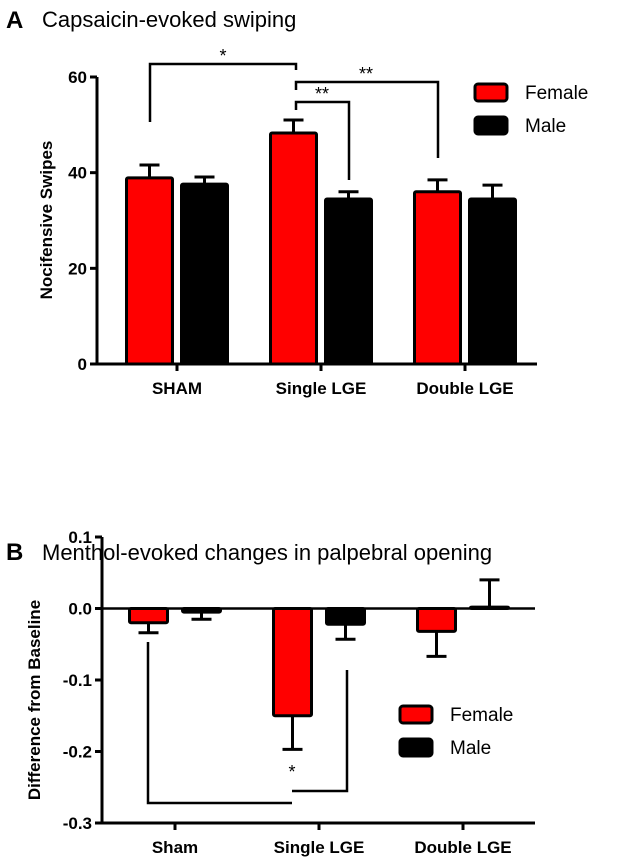  Describe the element at coordinates (177, 388) in the screenshot. I see `x-tick-label: SHAM` at that location.